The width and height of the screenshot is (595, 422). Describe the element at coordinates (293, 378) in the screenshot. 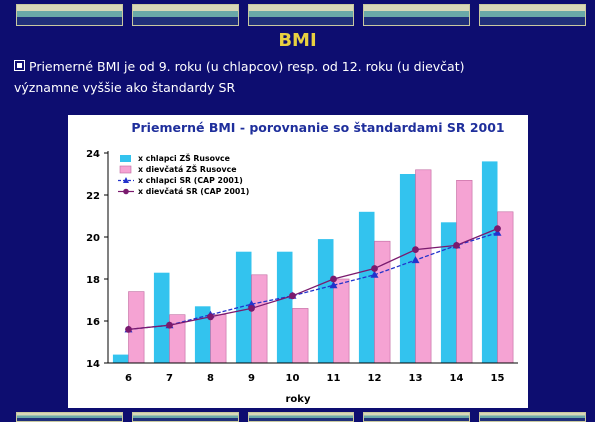

I see `x-tick-label: 10` at that location.